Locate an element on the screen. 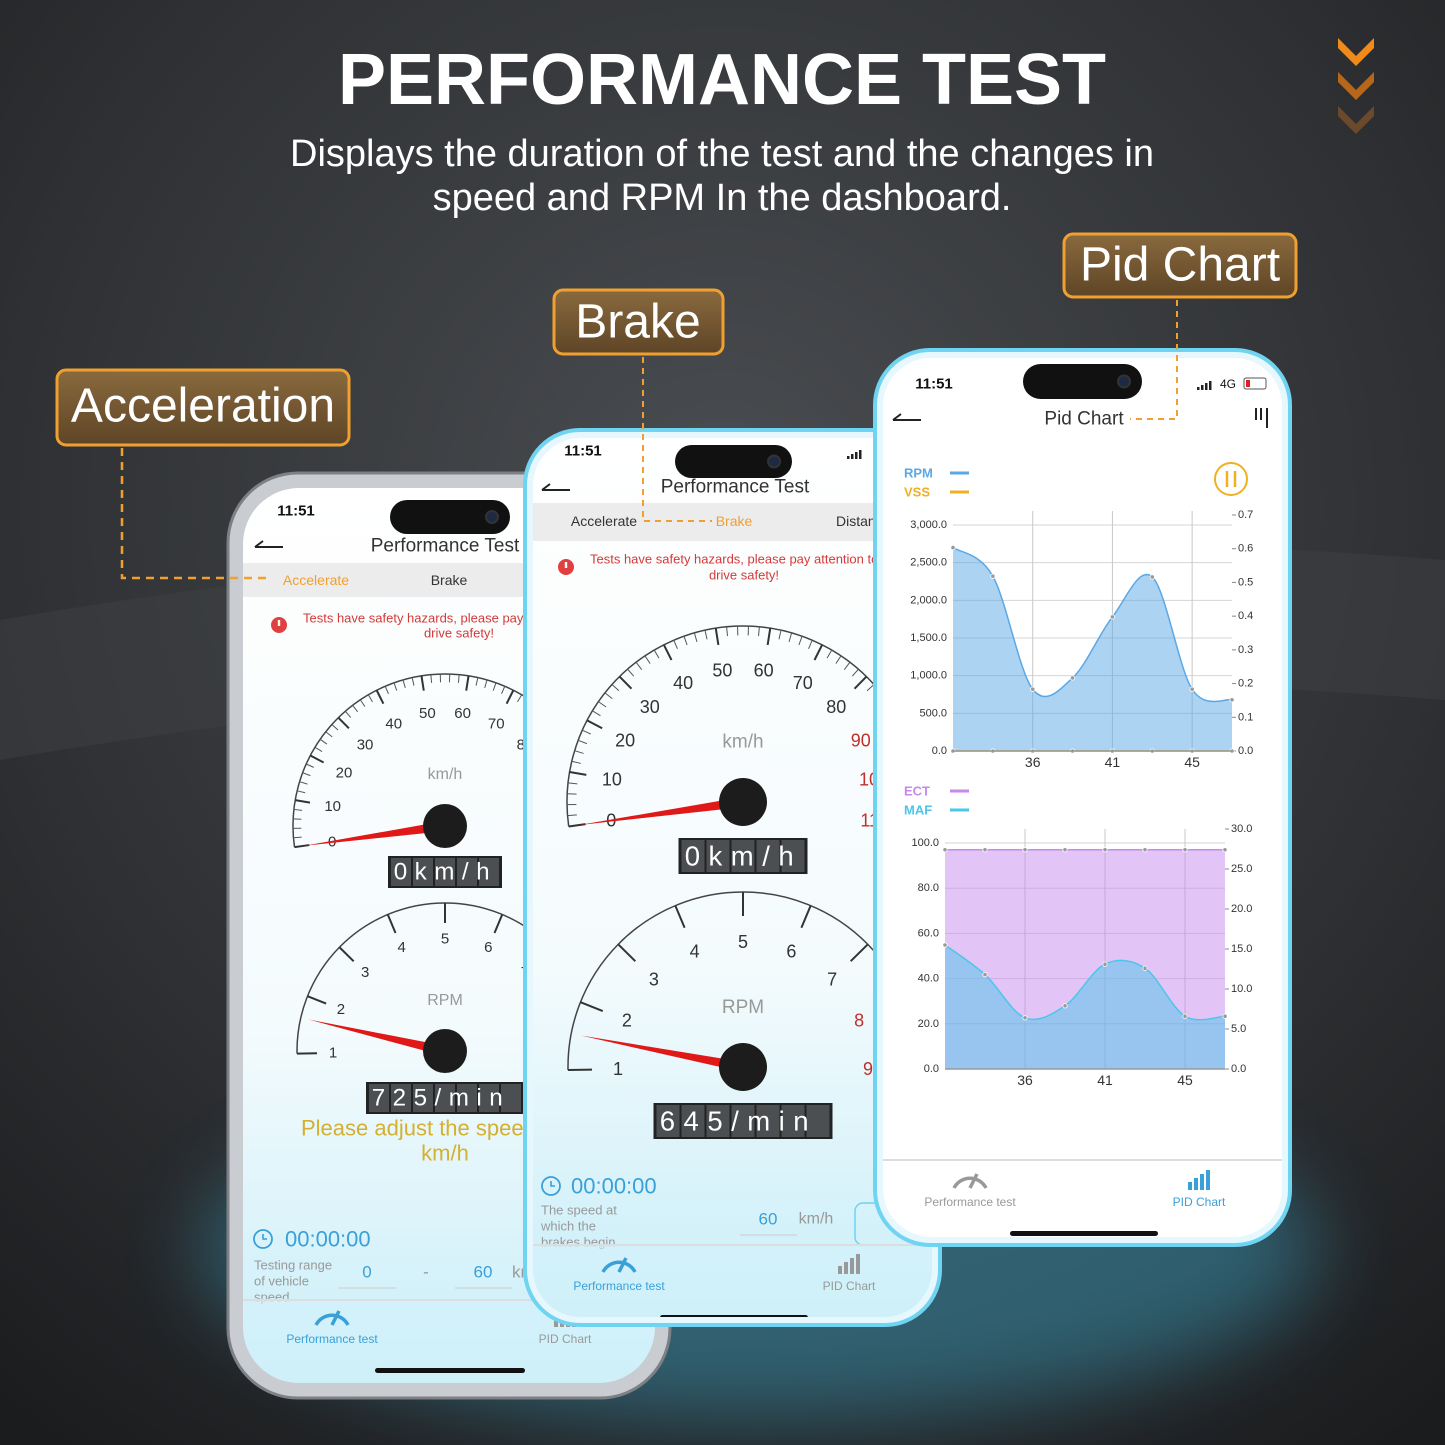 This screenshot has height=1445, width=1445. gauge-label: 2 is located at coordinates (627, 1021).